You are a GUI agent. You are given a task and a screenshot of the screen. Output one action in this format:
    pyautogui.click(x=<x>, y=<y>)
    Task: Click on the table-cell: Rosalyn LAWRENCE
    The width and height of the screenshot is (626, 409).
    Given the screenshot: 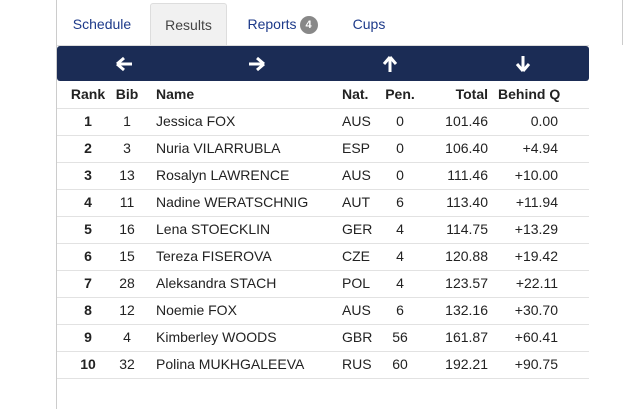 What is the action you would take?
    pyautogui.click(x=223, y=175)
    